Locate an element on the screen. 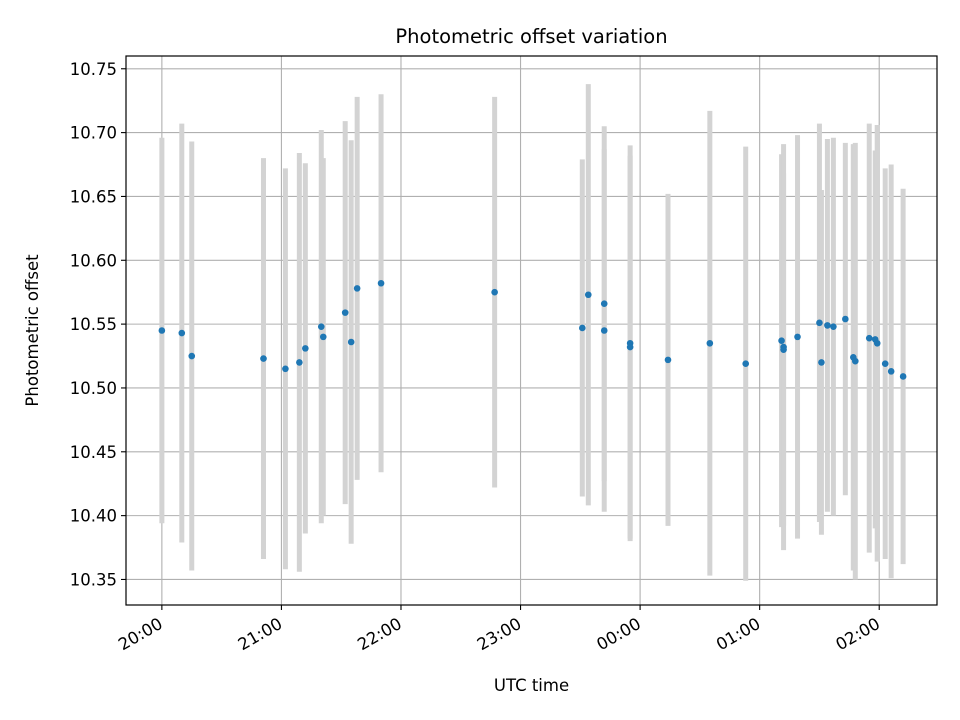 The width and height of the screenshot is (960, 720). x-tick-label: 21:00 is located at coordinates (260, 634).